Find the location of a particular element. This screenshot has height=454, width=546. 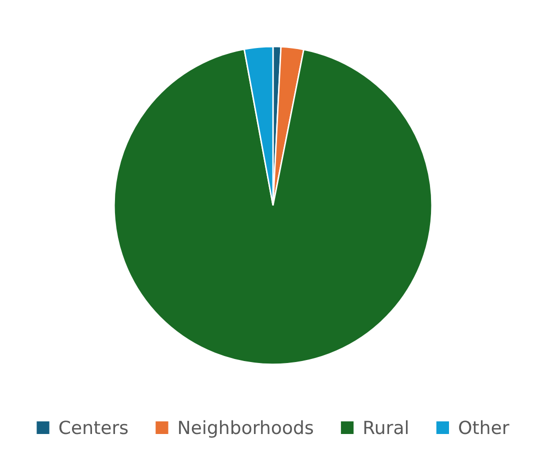

legend-label: Neighborhoods is located at coordinates (246, 429).